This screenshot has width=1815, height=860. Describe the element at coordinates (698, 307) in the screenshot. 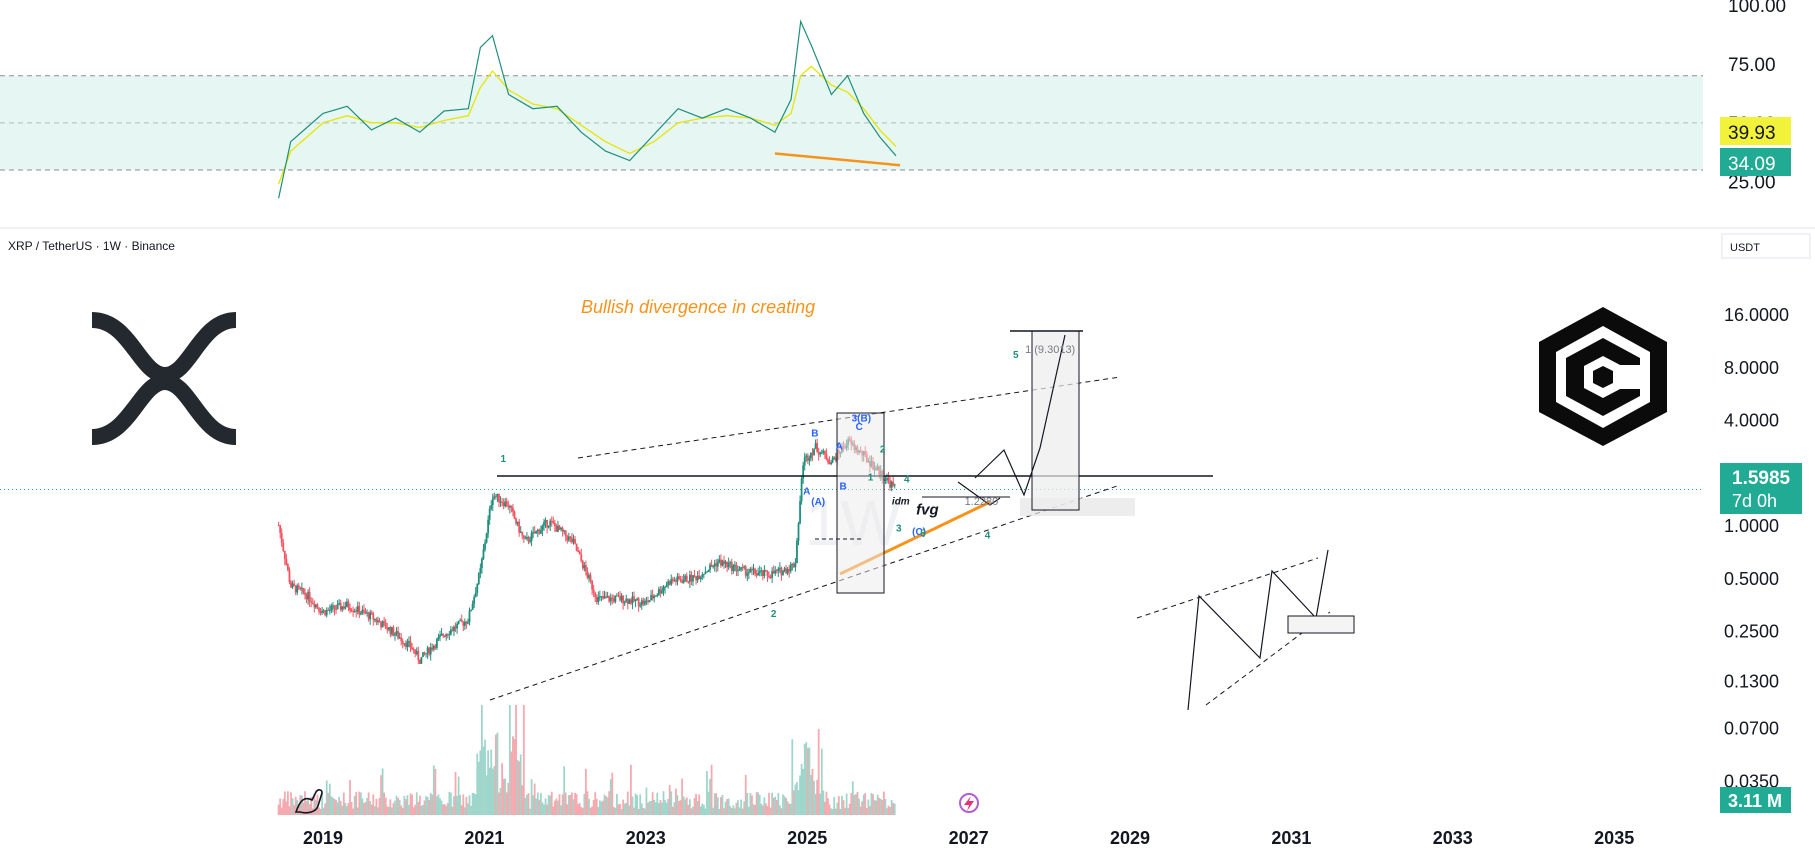

I see `bullish-divergence-annotation: Bullish divergence in creating` at that location.